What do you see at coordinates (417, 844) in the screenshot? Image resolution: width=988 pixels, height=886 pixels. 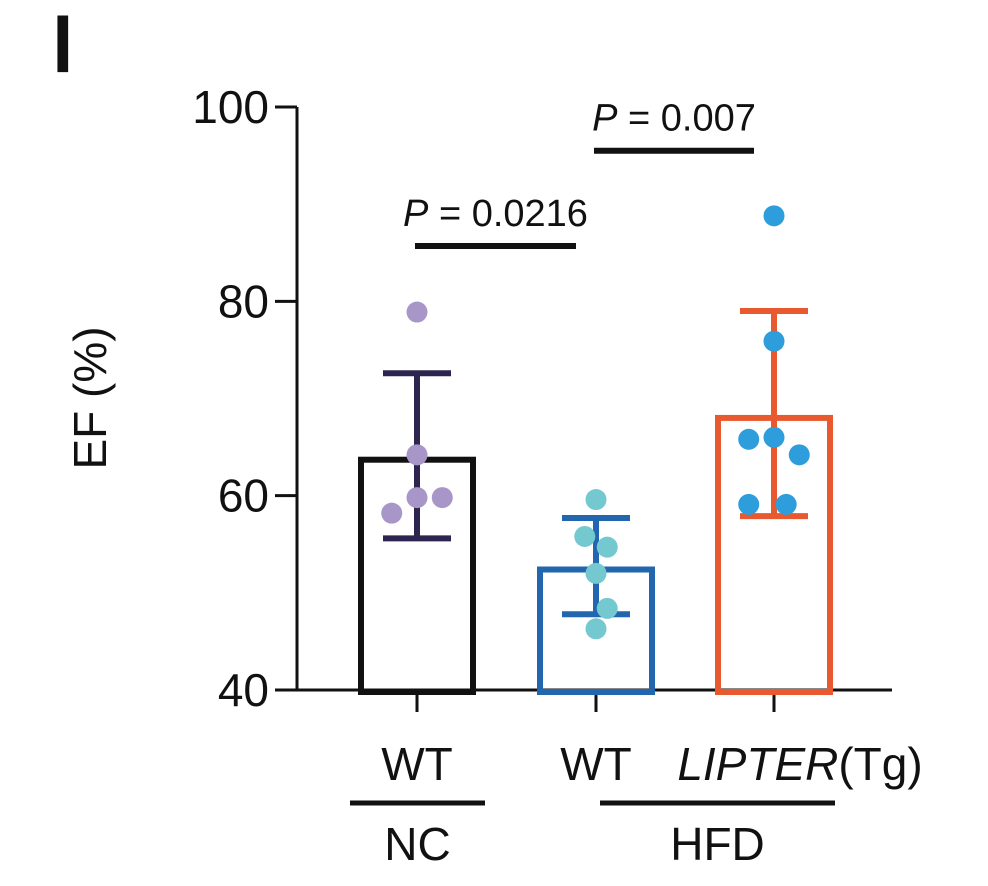 I see `group-label-0: NC` at bounding box center [417, 844].